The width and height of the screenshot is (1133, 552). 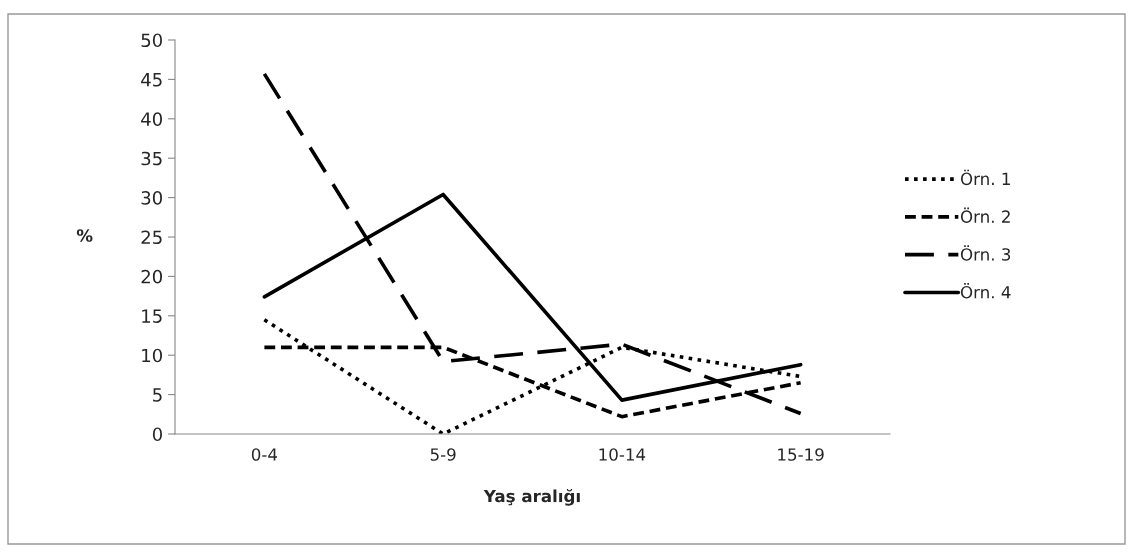 What do you see at coordinates (264, 454) in the screenshot?
I see `x-tick-label: 0-4` at bounding box center [264, 454].